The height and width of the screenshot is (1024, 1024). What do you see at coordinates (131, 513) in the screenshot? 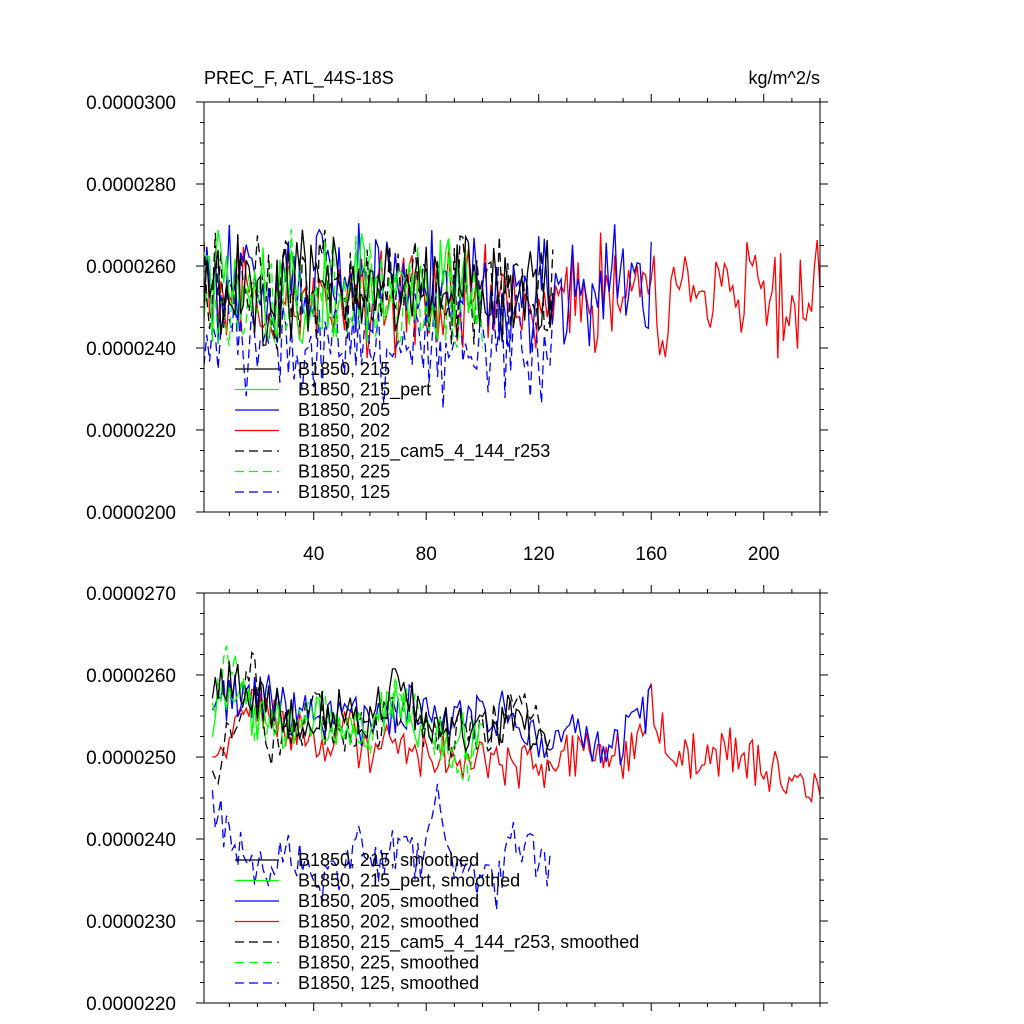
I see `y-tick-label: 0.0000200` at bounding box center [131, 513].